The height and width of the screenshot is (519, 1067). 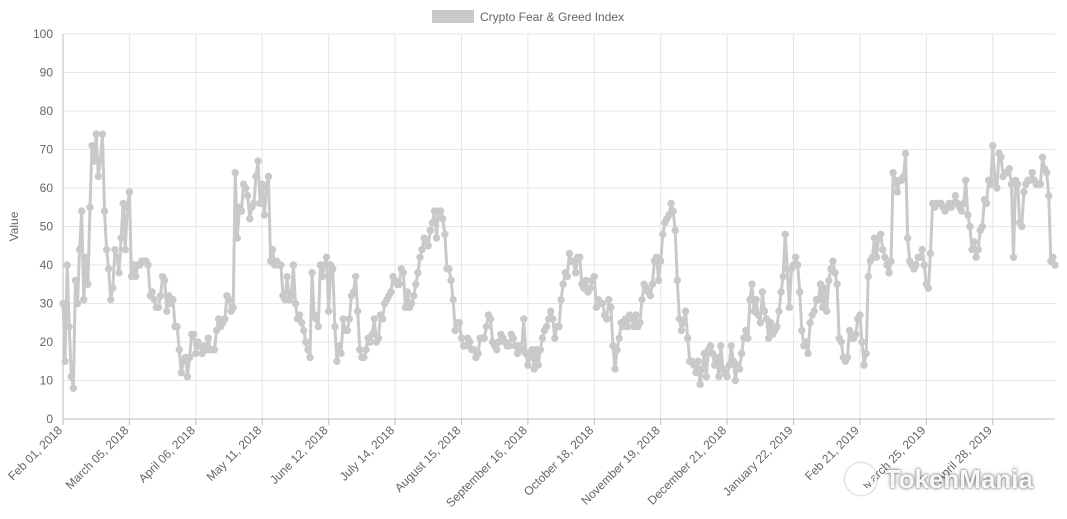 What do you see at coordinates (47, 304) in the screenshot?
I see `y-tick-label: 30` at bounding box center [47, 304].